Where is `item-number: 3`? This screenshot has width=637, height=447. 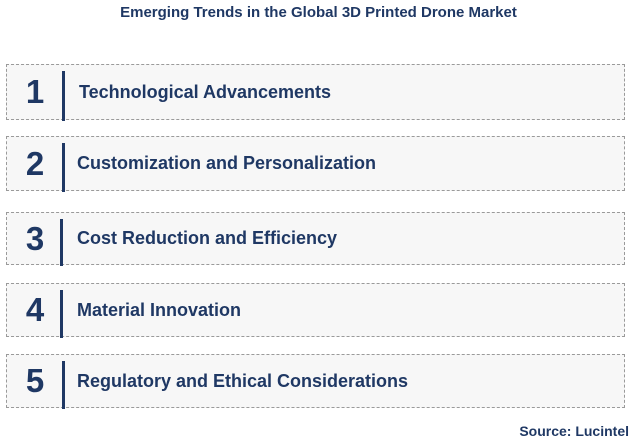
item-number: 3 is located at coordinates (35, 238).